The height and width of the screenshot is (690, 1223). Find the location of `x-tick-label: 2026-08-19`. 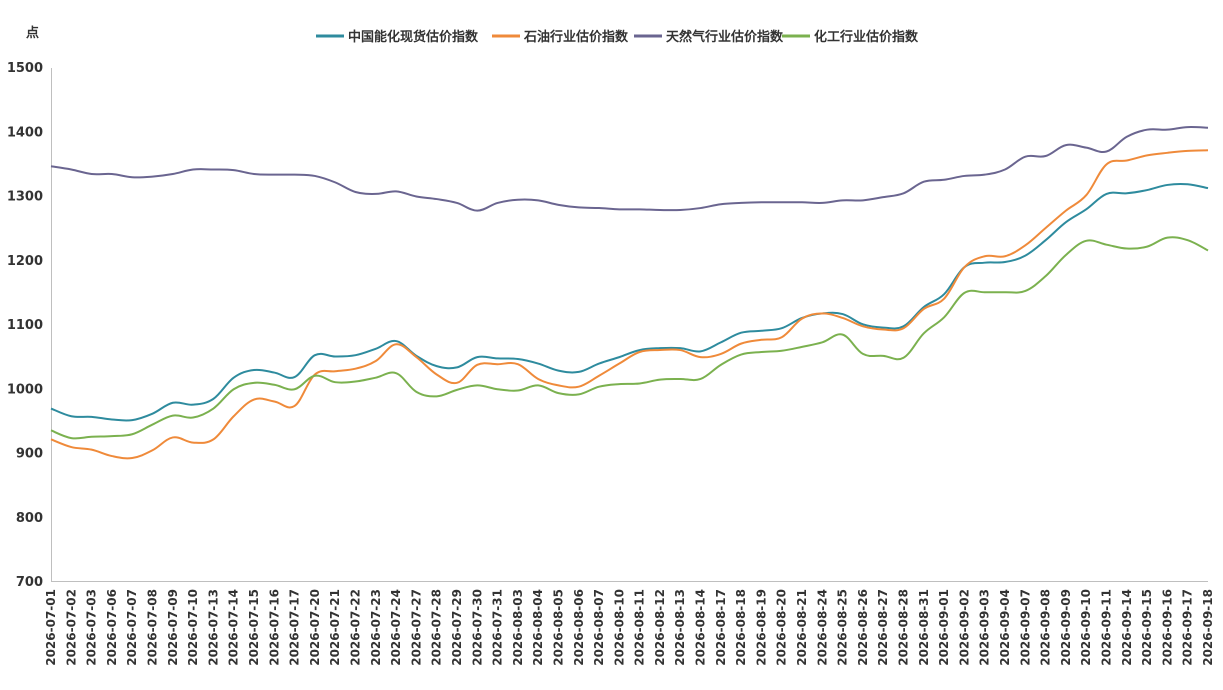

x-tick-label: 2026-08-19 is located at coordinates (761, 627).